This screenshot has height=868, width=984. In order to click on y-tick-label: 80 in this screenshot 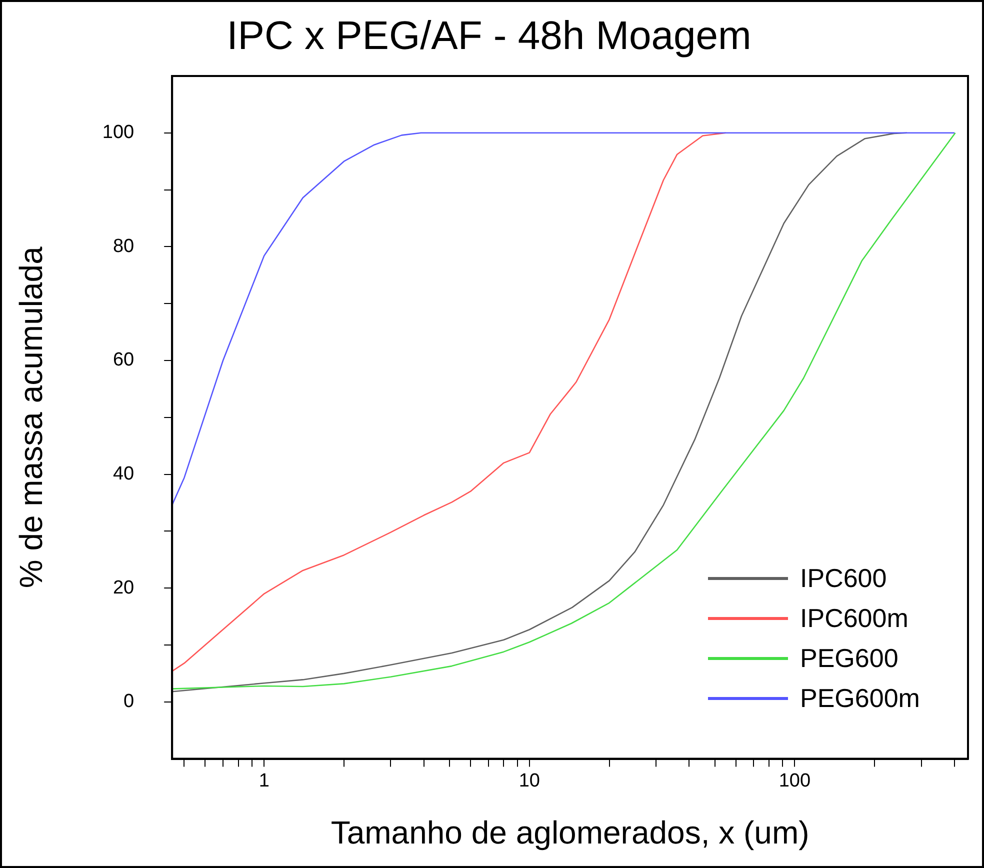, I will do `click(123, 246)`.